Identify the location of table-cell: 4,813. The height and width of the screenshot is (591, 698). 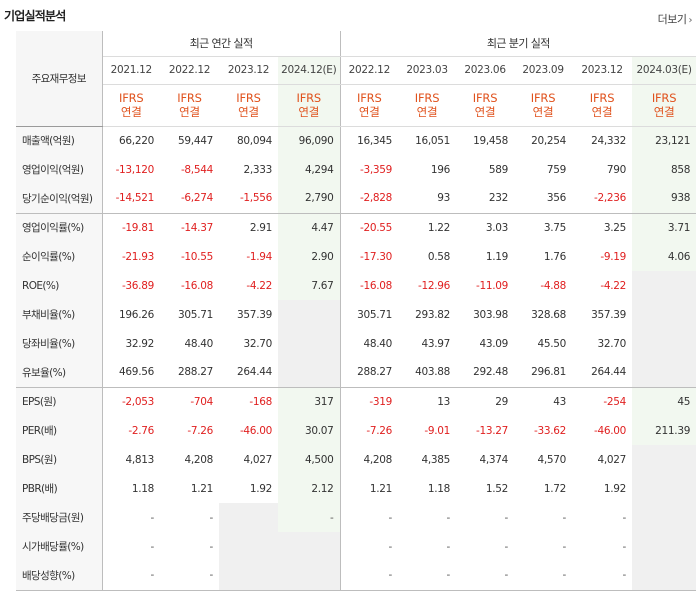
(139, 459).